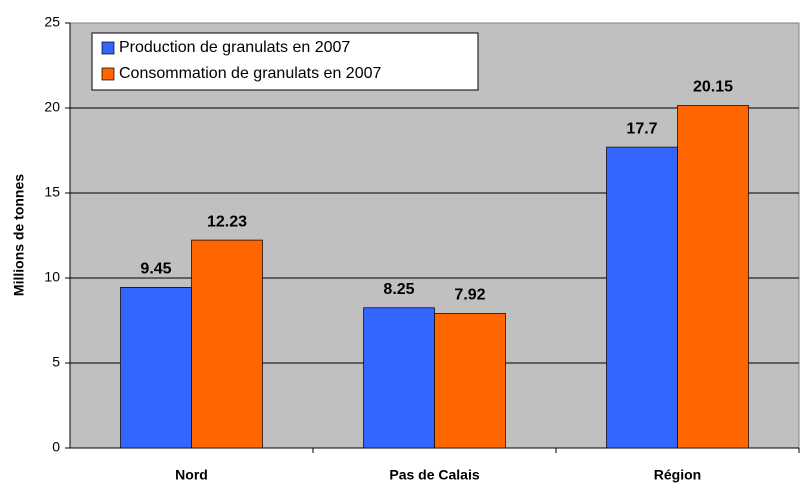 The image size is (800, 488). What do you see at coordinates (19, 235) in the screenshot?
I see `y-axis-label: Millions de tonnes` at bounding box center [19, 235].